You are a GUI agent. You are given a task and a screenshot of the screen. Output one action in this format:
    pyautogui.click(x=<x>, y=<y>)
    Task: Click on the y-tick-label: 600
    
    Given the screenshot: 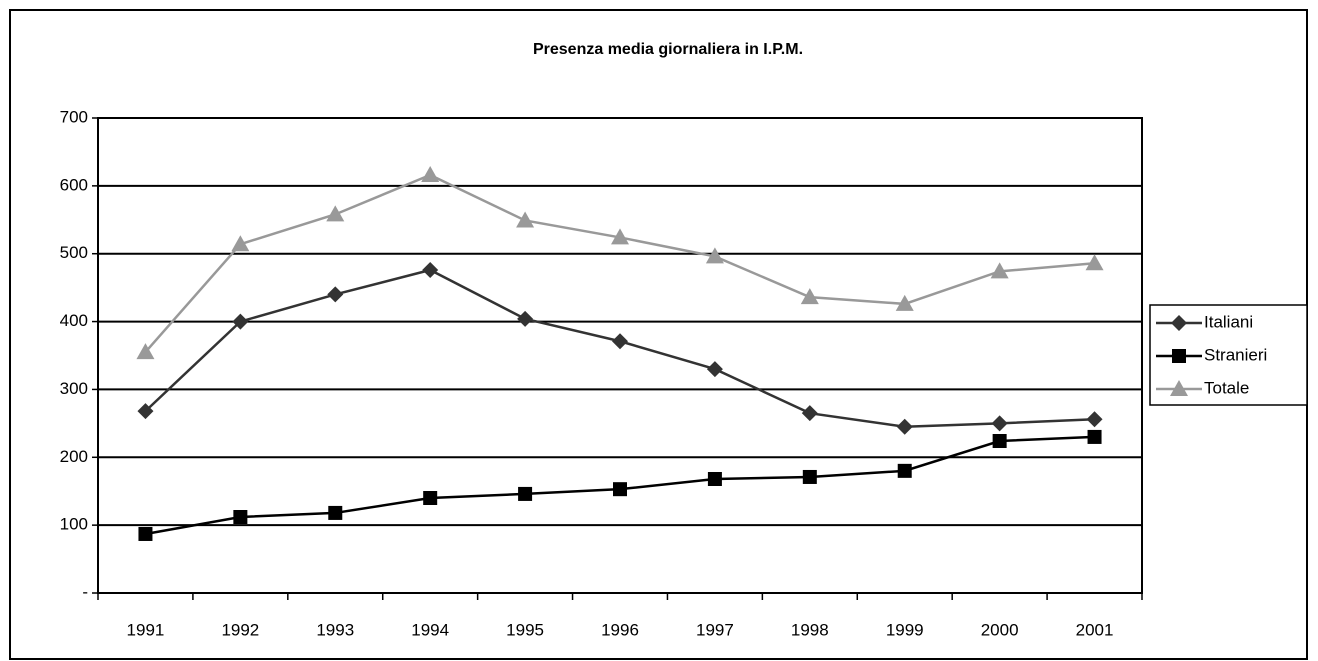 What is the action you would take?
    pyautogui.click(x=74, y=184)
    